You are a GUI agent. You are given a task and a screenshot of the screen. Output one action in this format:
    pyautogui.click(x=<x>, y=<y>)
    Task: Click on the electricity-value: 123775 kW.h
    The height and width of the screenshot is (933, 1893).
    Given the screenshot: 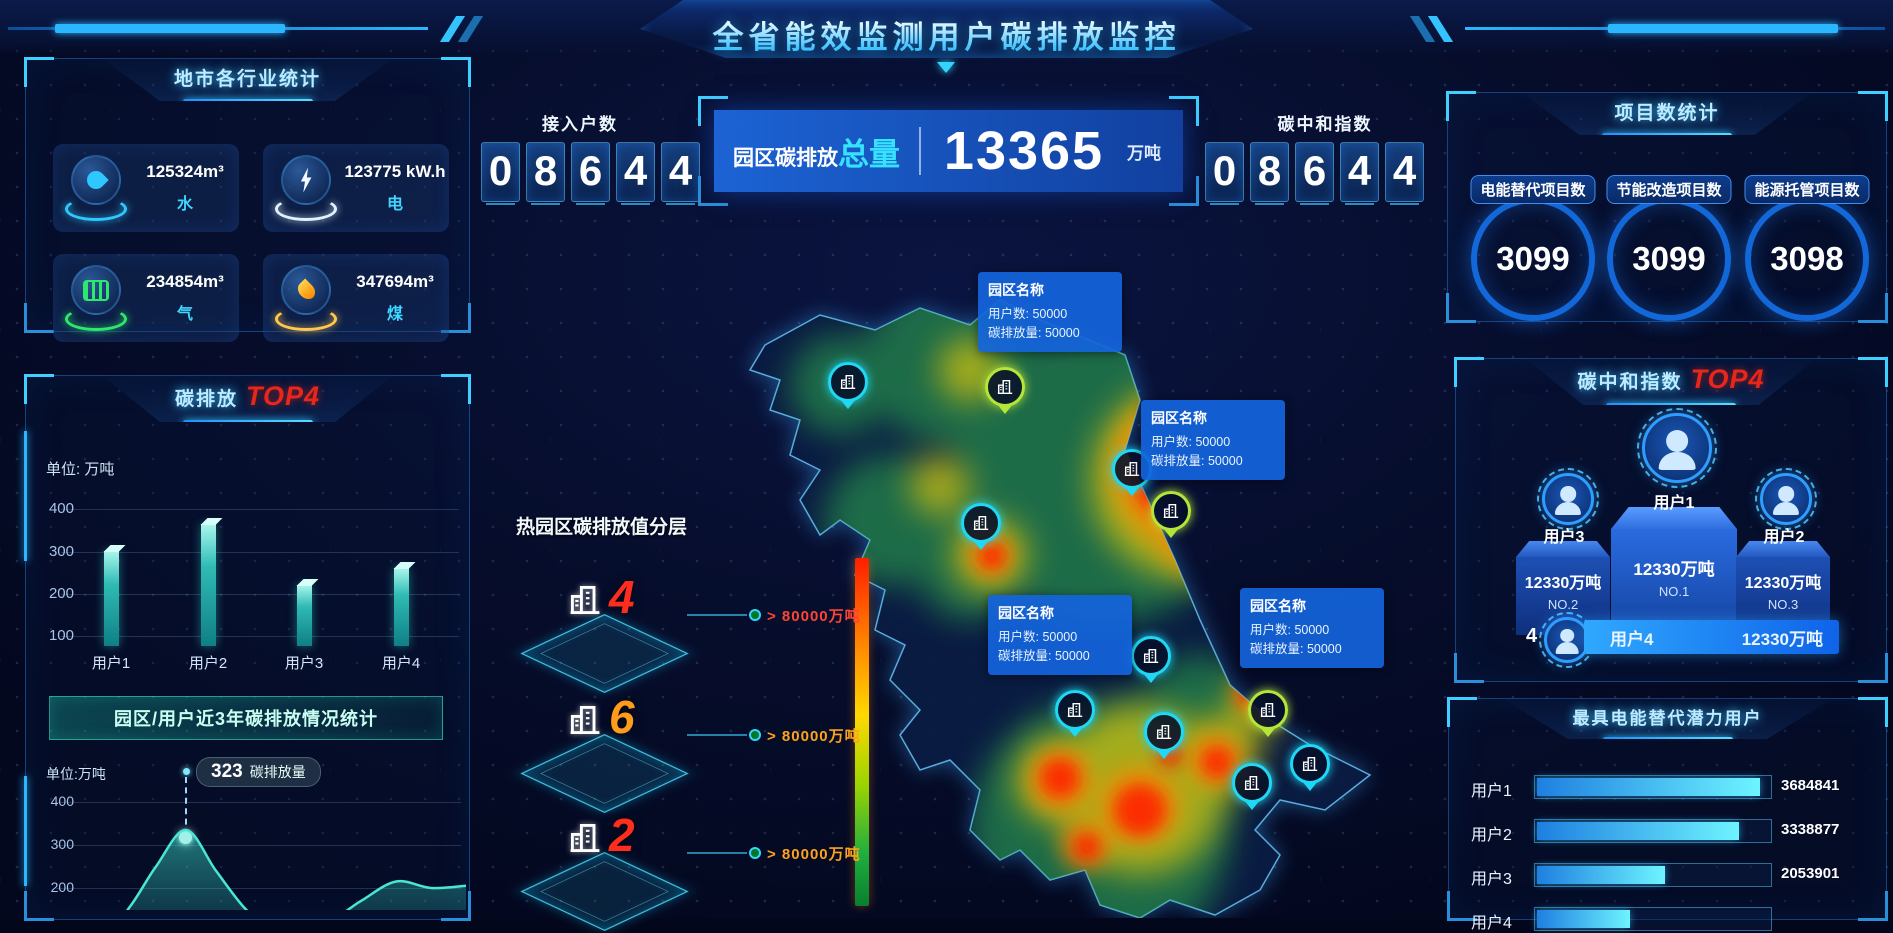 What is the action you would take?
    pyautogui.click(x=395, y=171)
    